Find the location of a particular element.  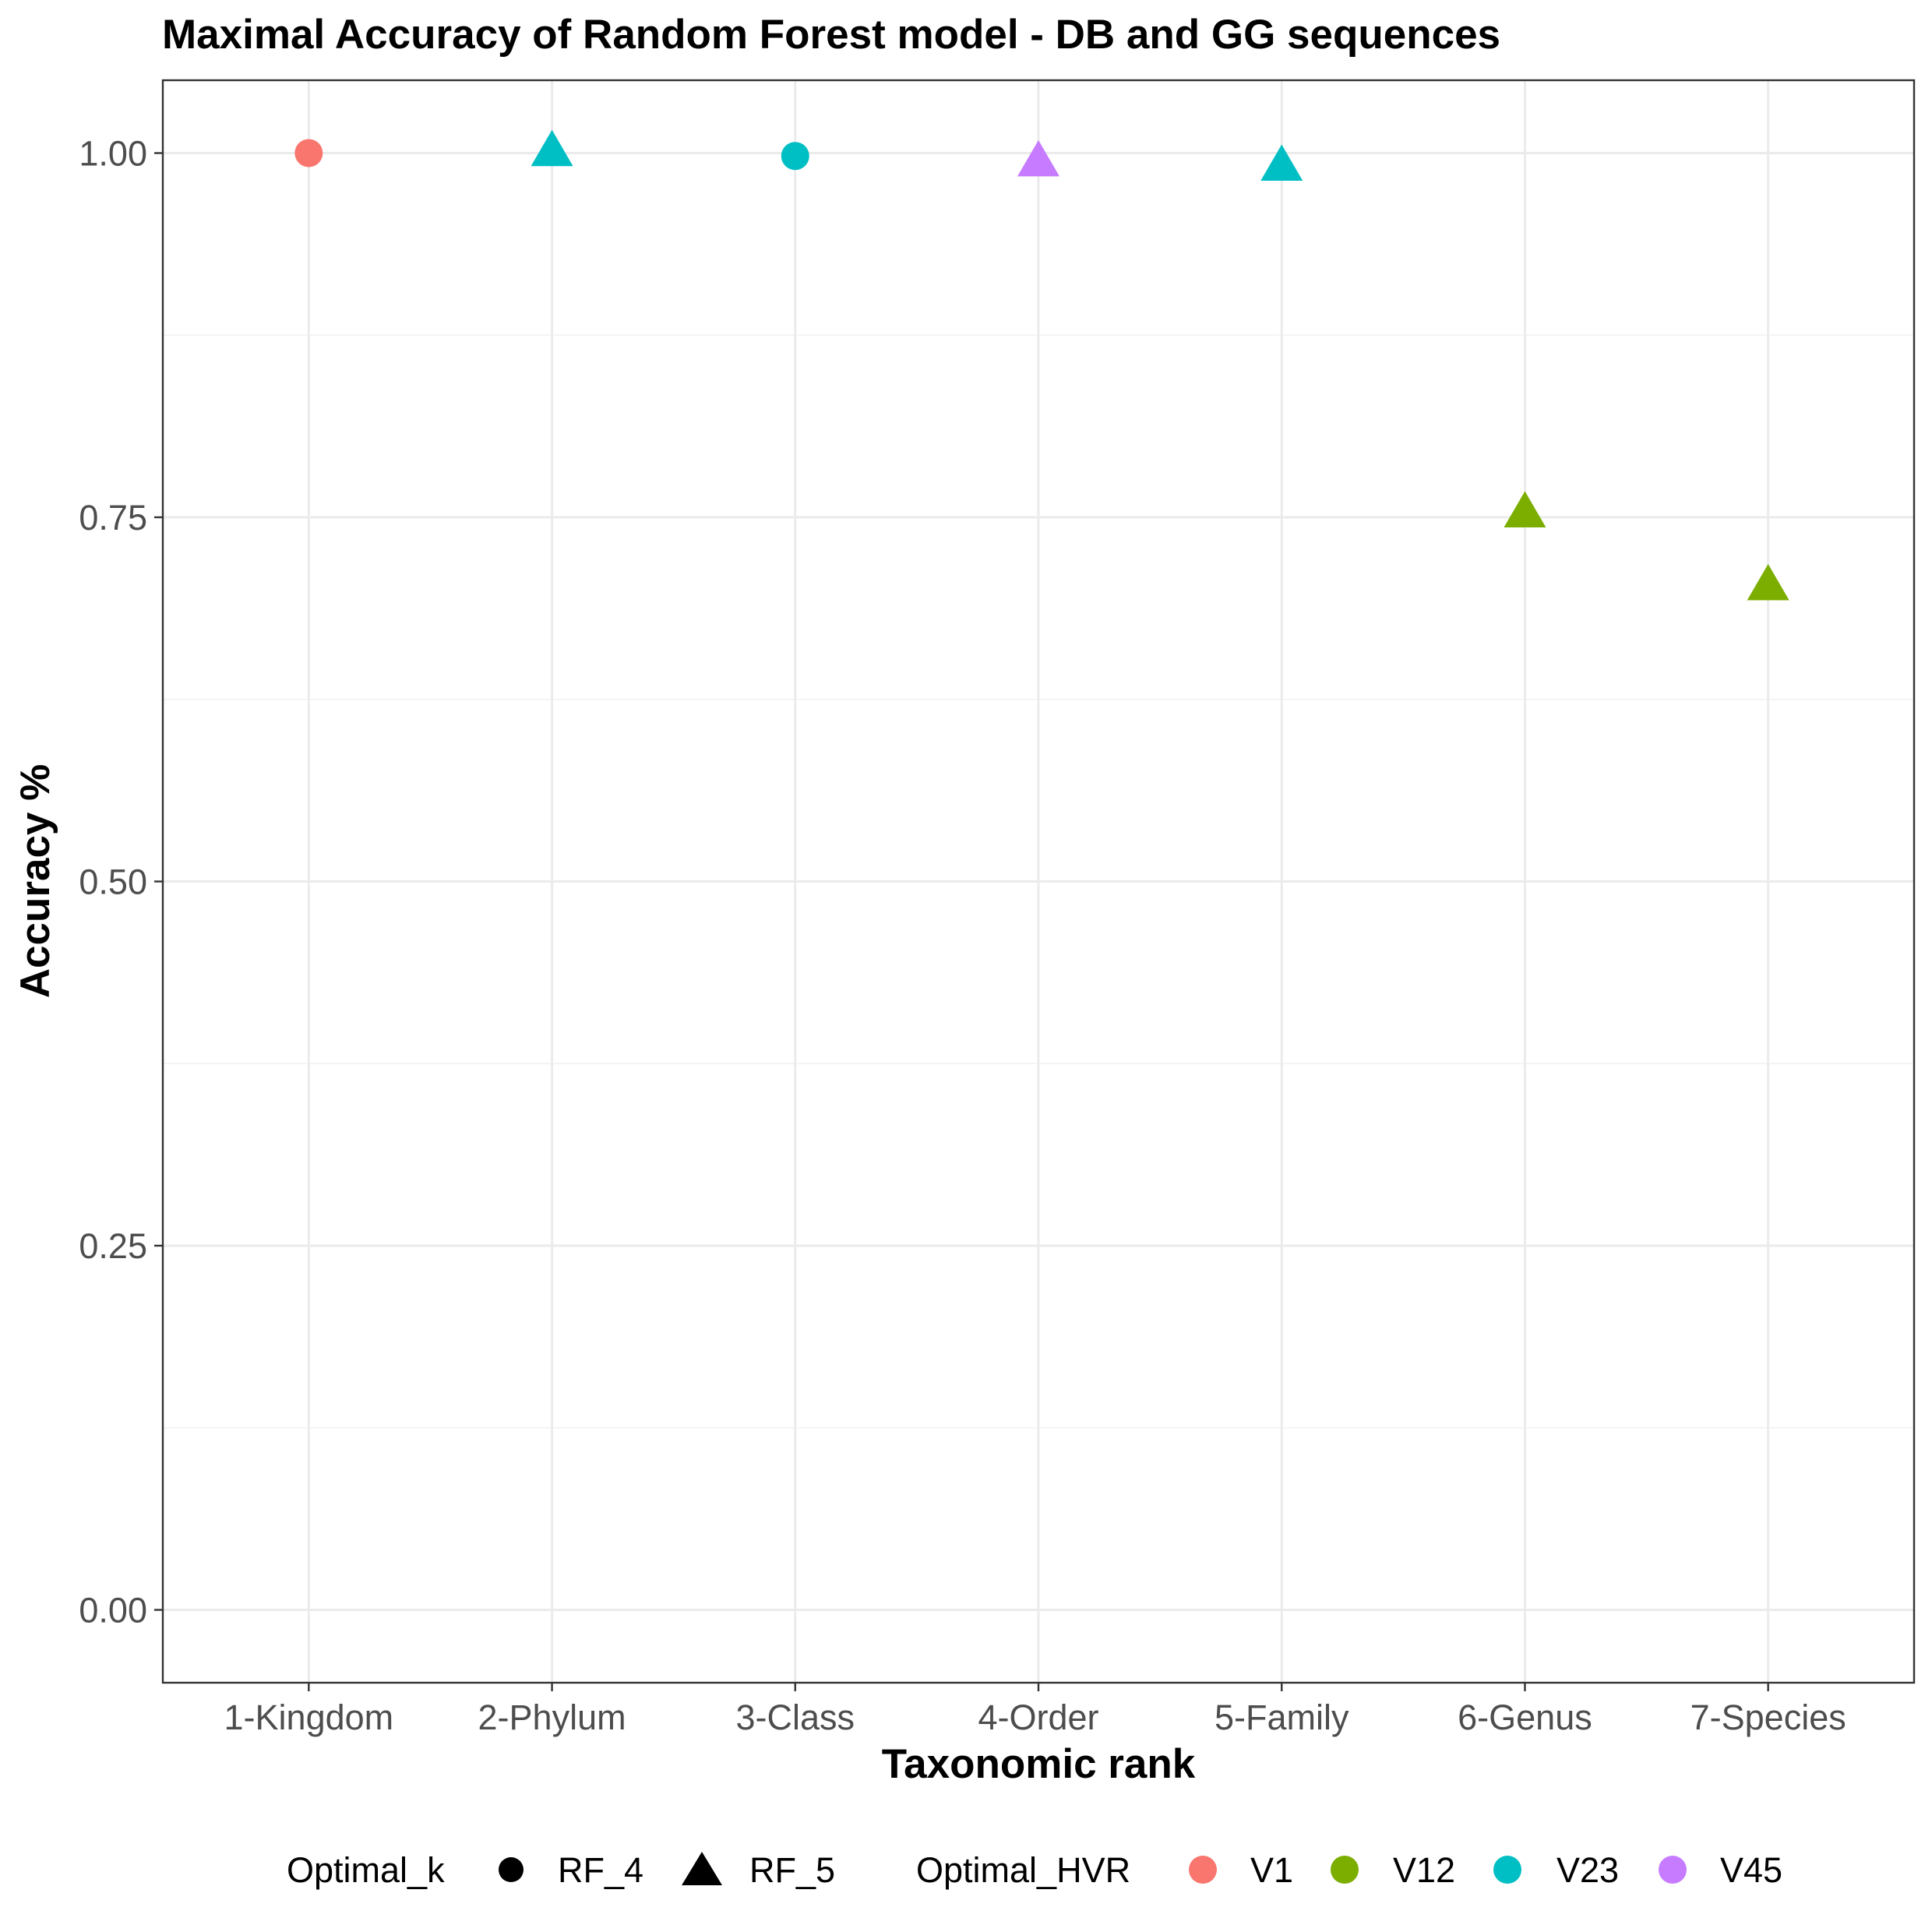

x-tick-label: 6-Genus is located at coordinates (1525, 1718).